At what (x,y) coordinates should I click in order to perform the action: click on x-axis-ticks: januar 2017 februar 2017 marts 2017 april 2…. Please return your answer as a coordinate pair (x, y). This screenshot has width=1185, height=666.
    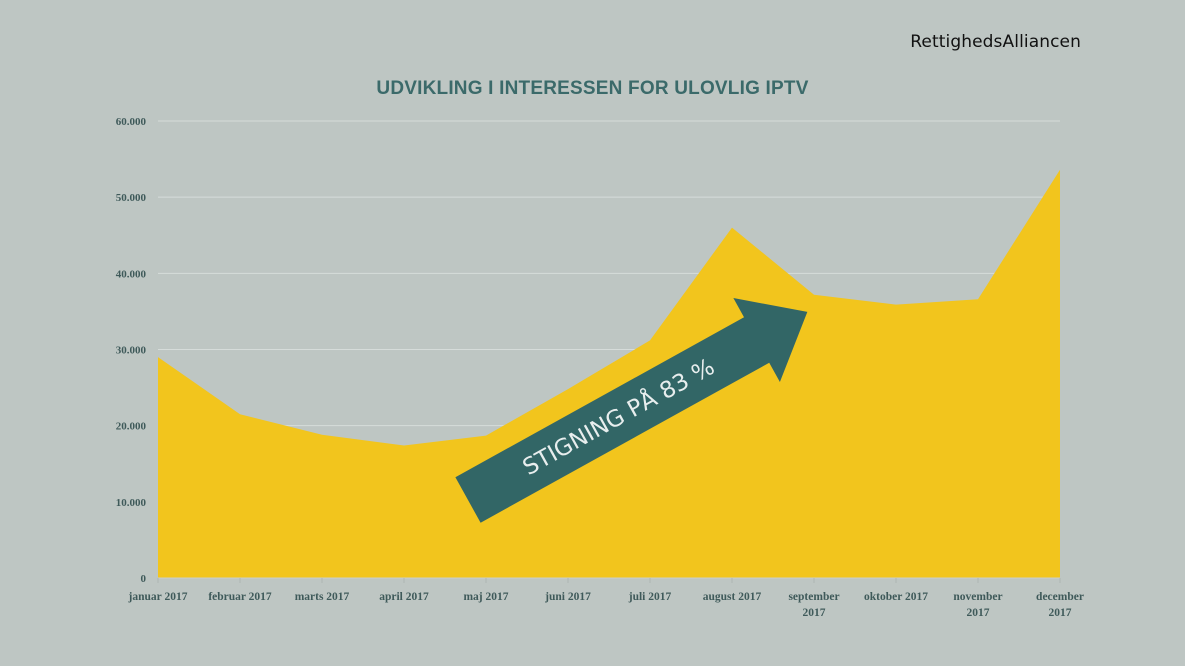
    Looking at the image, I should click on (606, 598).